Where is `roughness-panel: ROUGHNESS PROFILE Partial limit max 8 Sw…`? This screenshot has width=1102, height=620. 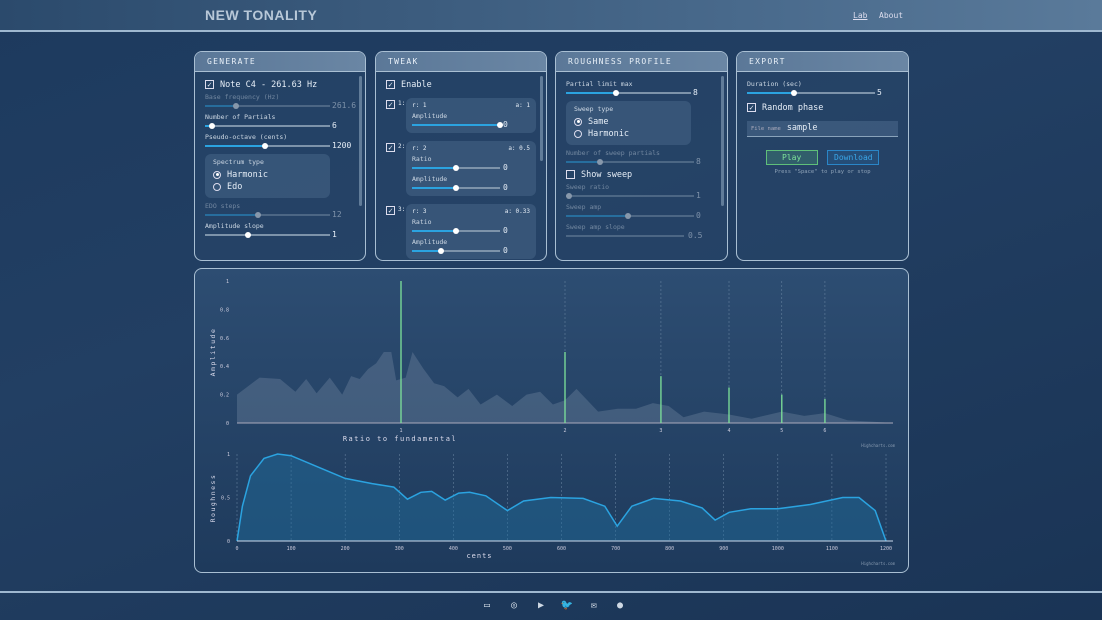 roughness-panel: ROUGHNESS PROFILE Partial limit max 8 Sw… is located at coordinates (641, 156).